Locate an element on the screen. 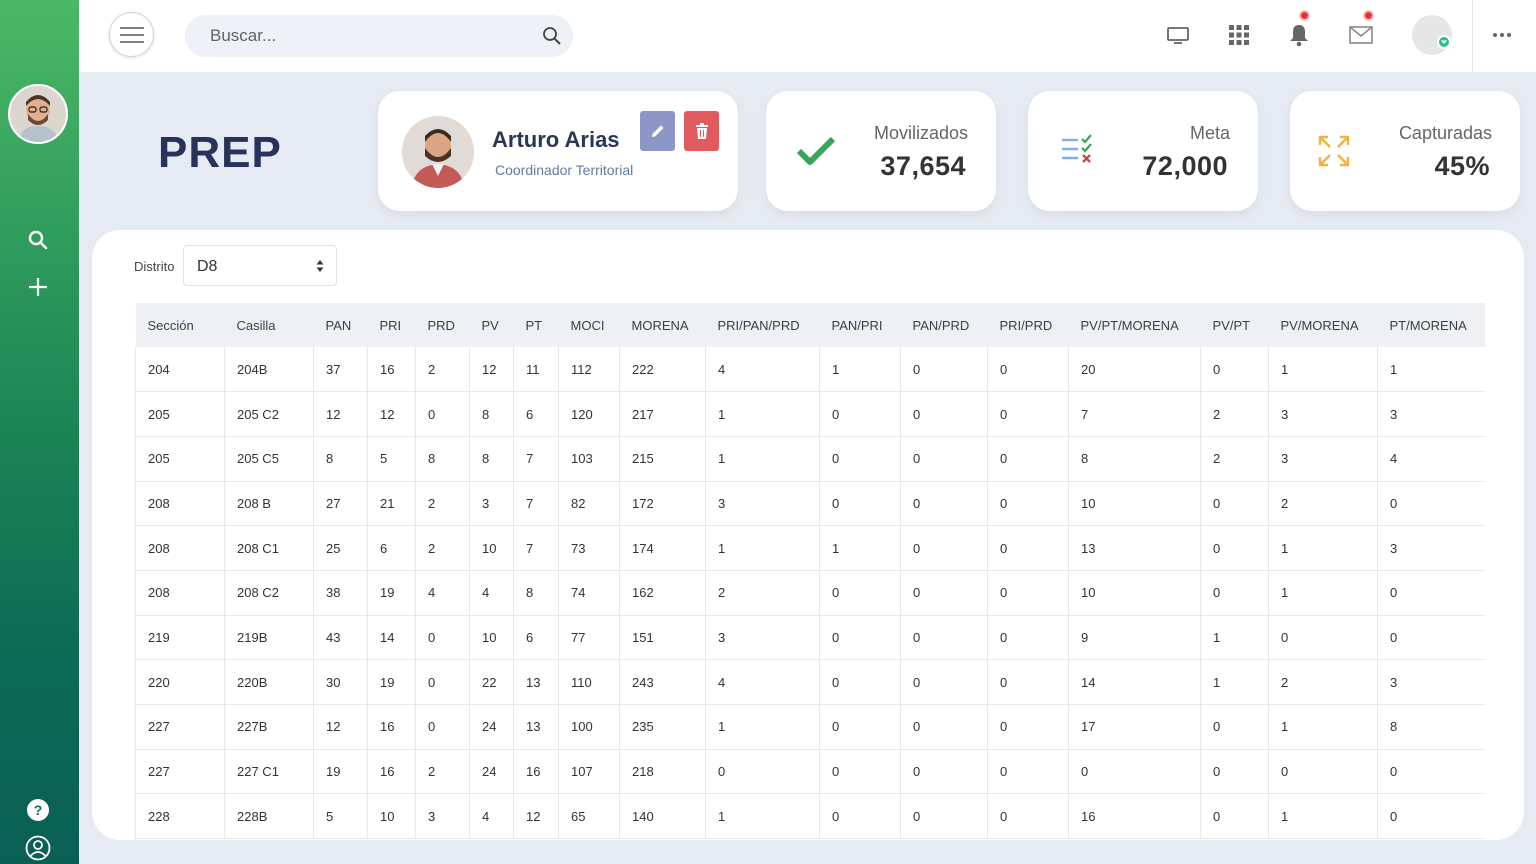 This screenshot has height=864, width=1536. search-input is located at coordinates (360, 36).